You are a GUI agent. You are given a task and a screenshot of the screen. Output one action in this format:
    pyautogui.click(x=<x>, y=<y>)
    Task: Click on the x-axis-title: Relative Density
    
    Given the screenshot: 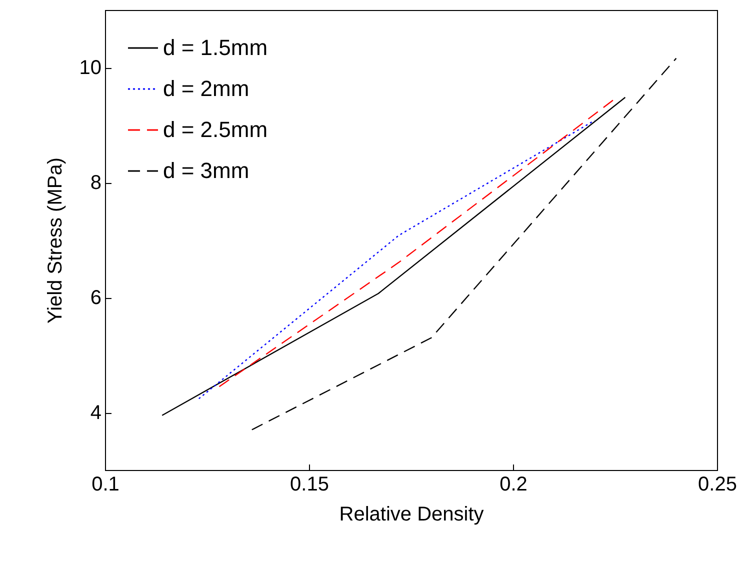 What is the action you would take?
    pyautogui.click(x=411, y=515)
    